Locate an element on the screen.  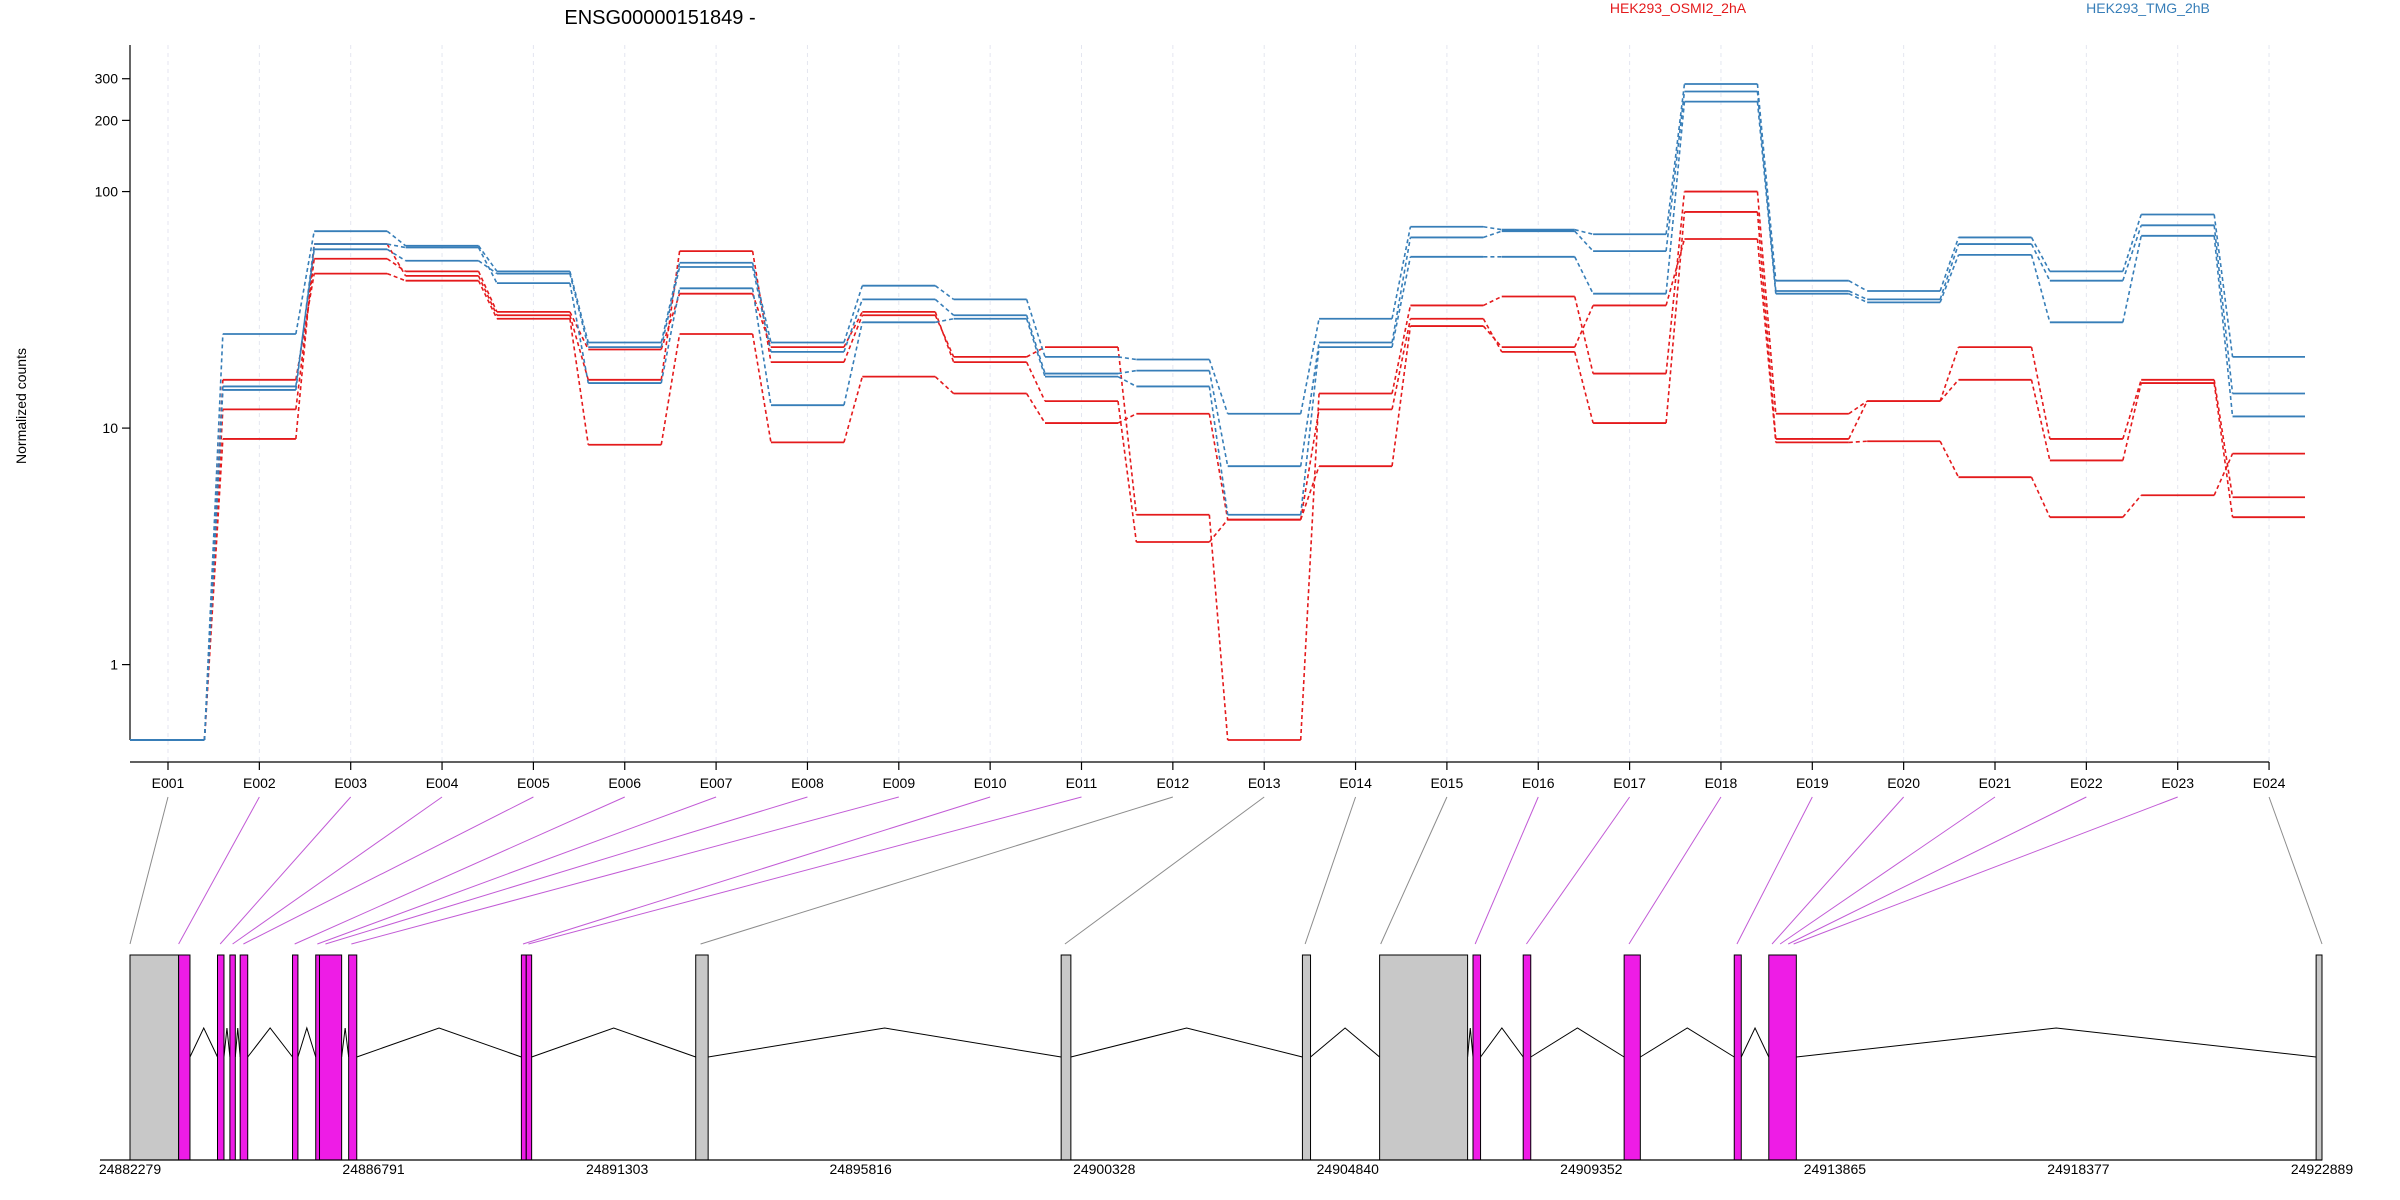
x-tick-label: E013 is located at coordinates (1264, 783).